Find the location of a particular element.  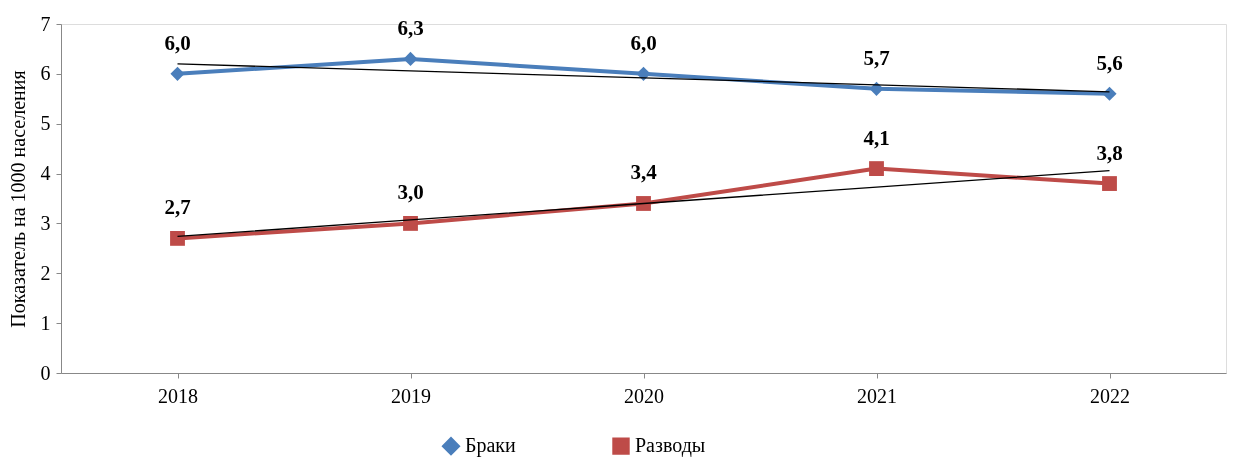

data-label: 3,4 is located at coordinates (644, 172).